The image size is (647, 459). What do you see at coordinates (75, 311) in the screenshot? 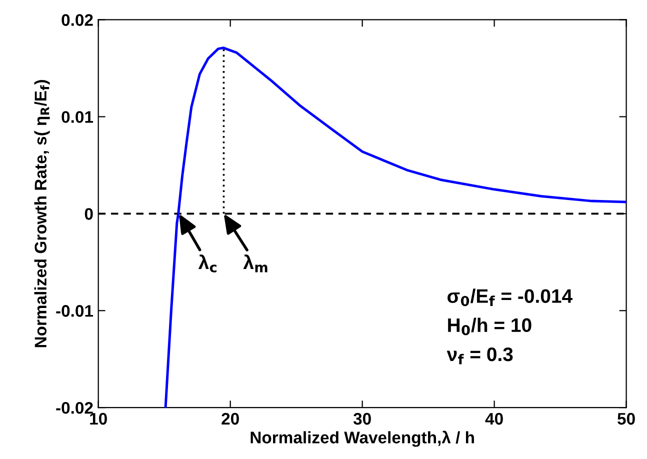
I see `y-tick-label: -0.01` at bounding box center [75, 311].